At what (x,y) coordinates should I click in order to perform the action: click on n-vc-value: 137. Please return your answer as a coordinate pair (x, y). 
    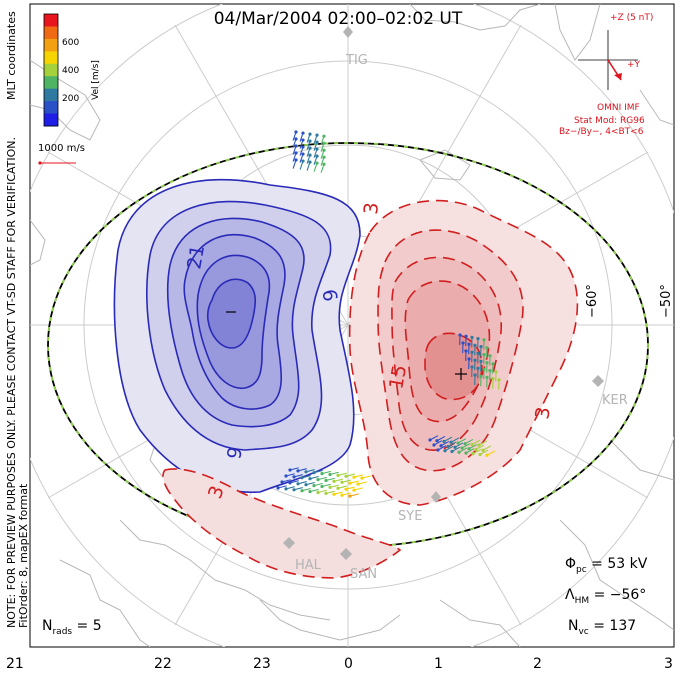
    Looking at the image, I should click on (622, 626).